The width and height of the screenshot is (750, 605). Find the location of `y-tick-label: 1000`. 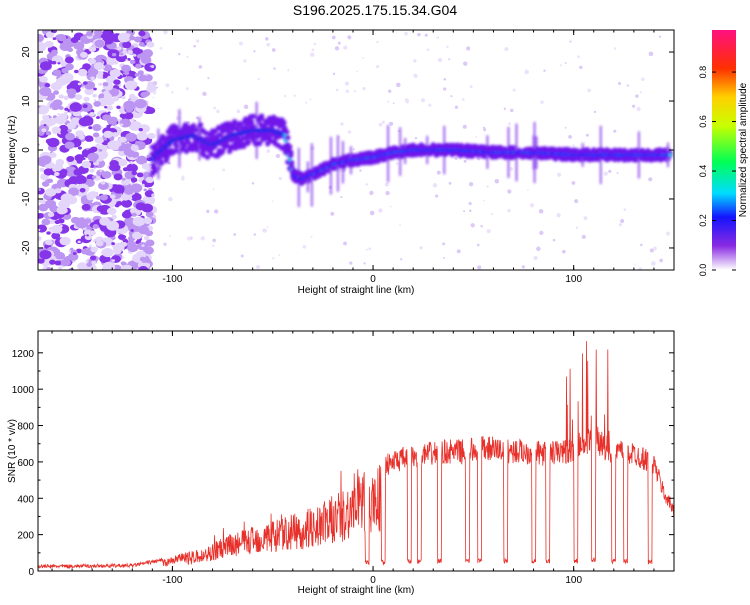

y-tick-label: 1000 is located at coordinates (23, 390).